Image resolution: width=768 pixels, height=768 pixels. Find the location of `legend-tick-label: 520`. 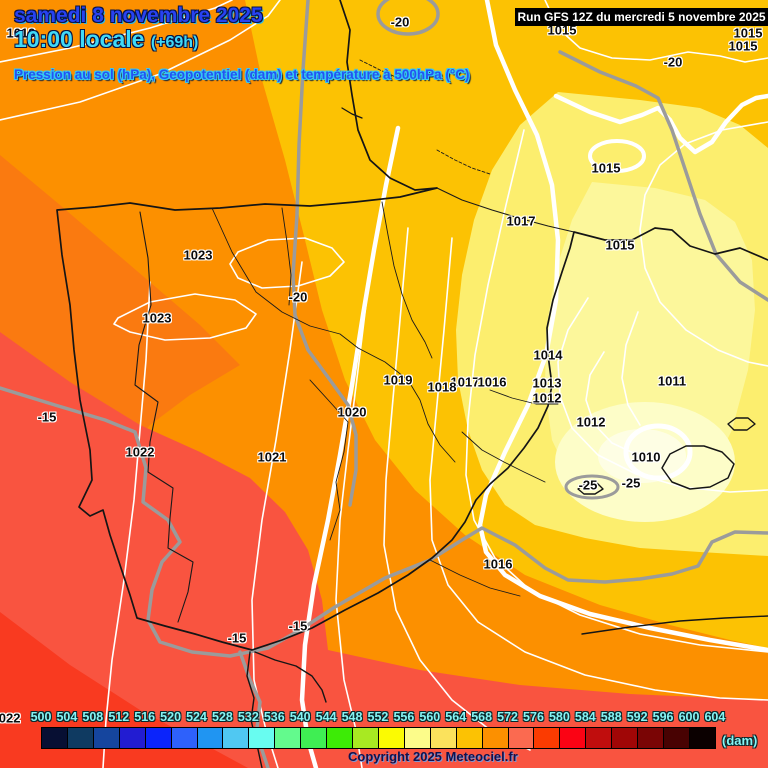

legend-tick-label: 520 is located at coordinates (171, 717).